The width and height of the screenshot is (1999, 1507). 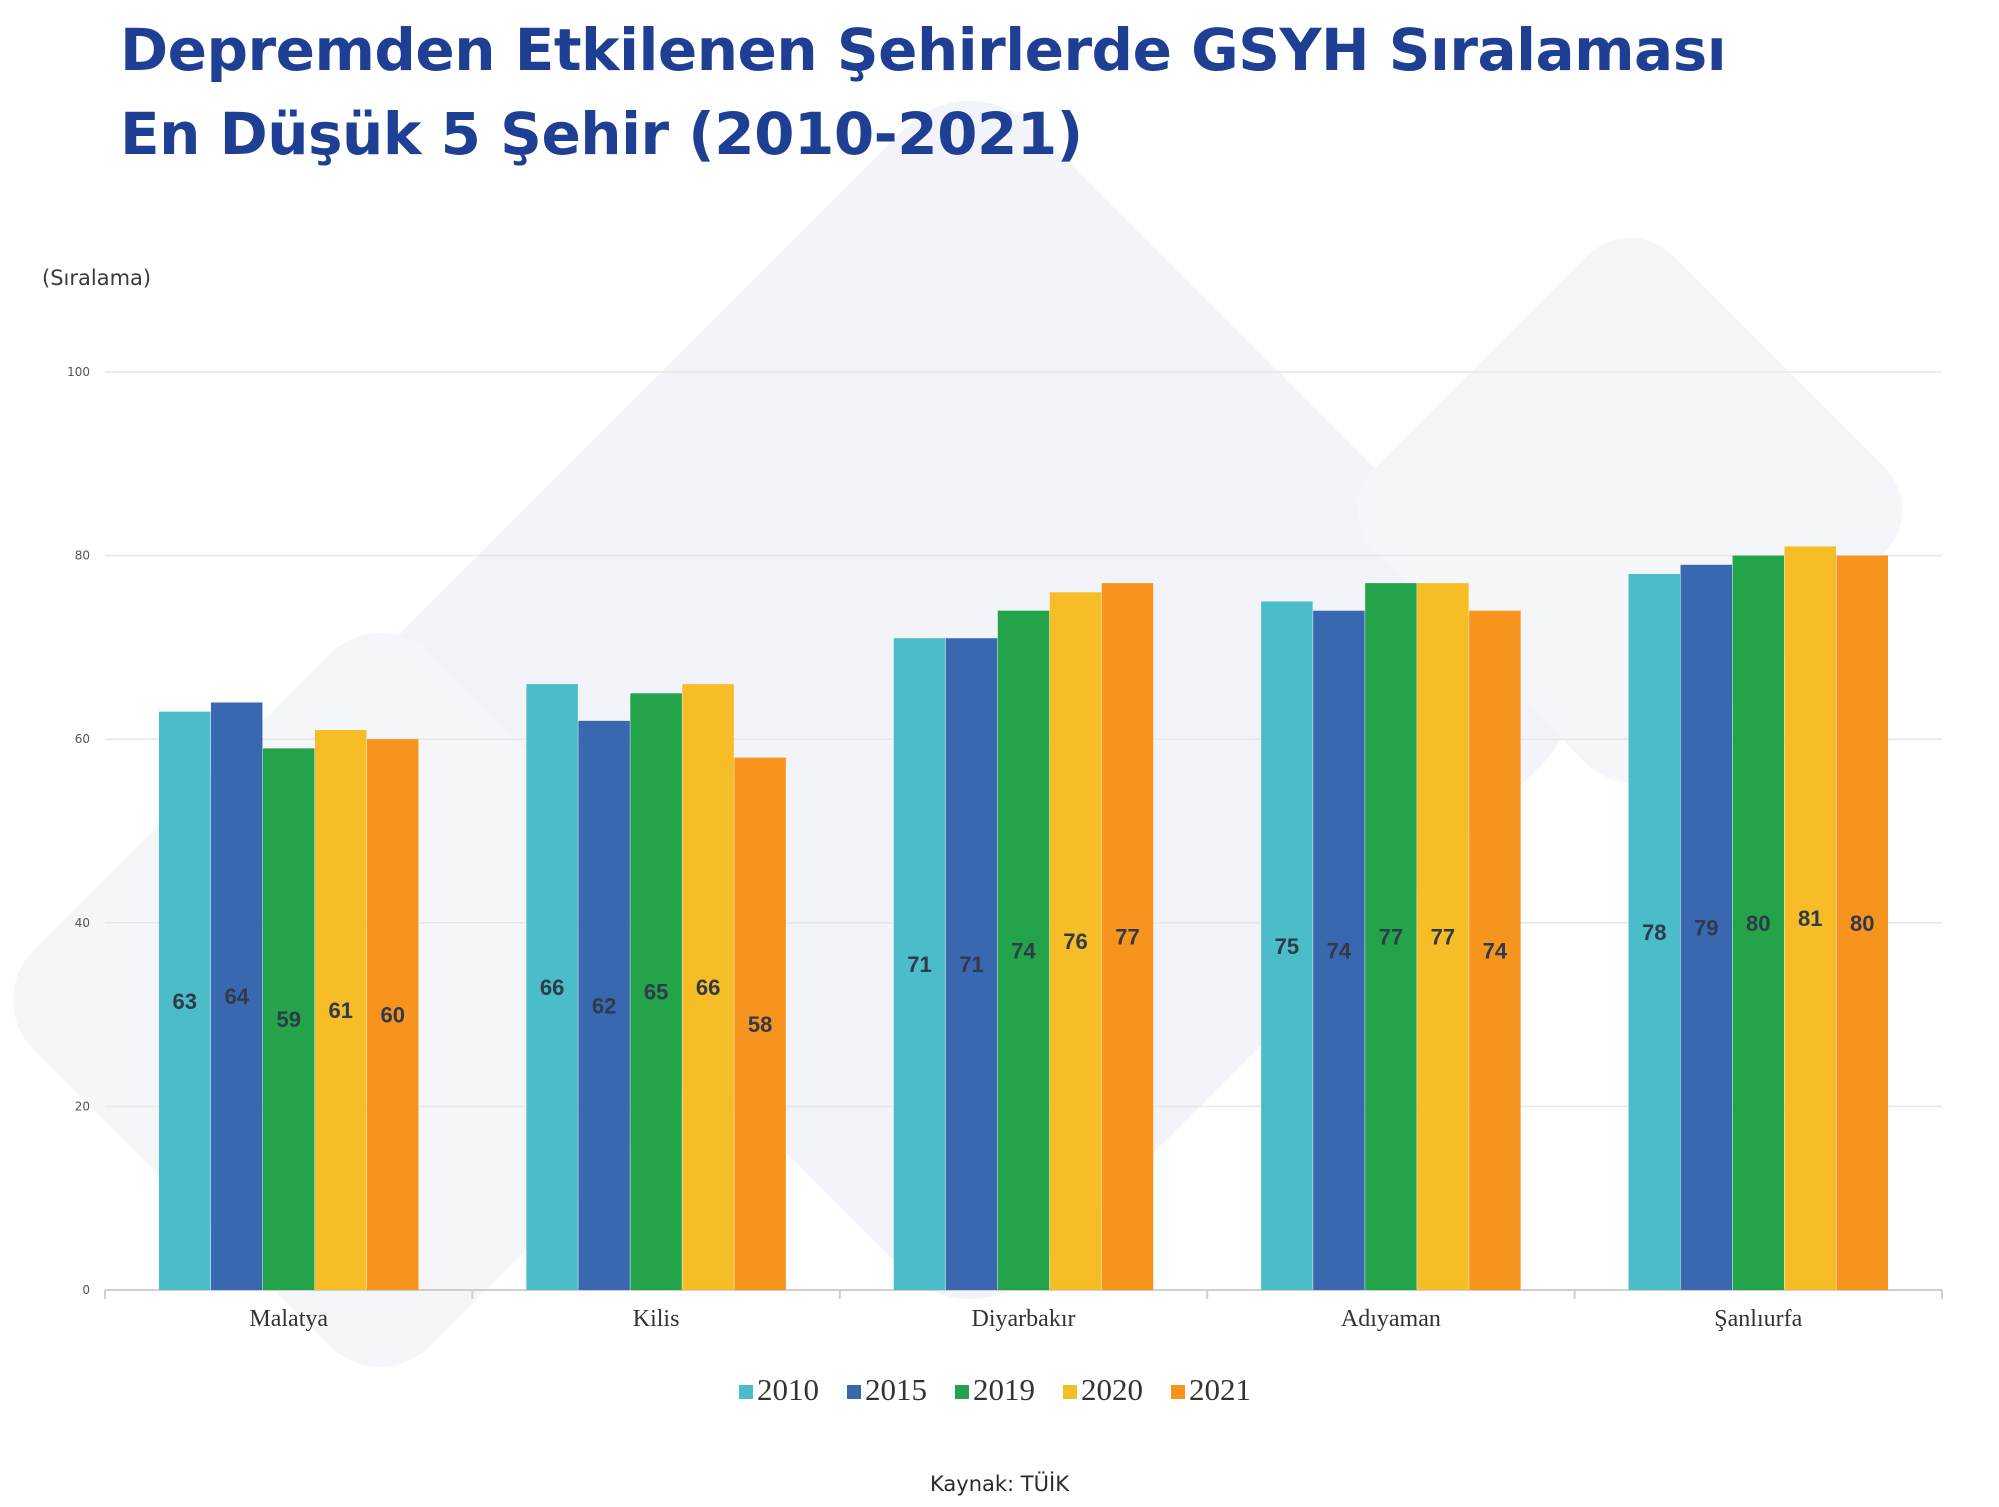 What do you see at coordinates (601, 134) in the screenshot?
I see `title-line-2: En Düşük 5 Şehir (2010-2021)` at bounding box center [601, 134].